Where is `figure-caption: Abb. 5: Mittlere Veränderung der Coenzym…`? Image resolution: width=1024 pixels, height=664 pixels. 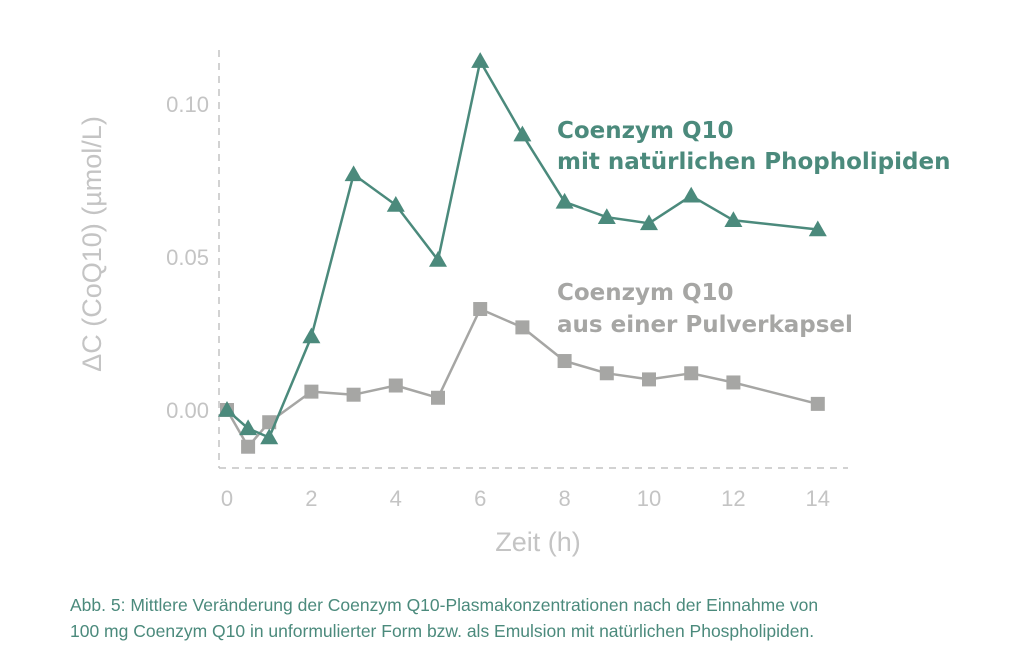 figure-caption: Abb. 5: Mittlere Veränderung der Coenzym… is located at coordinates (540, 618).